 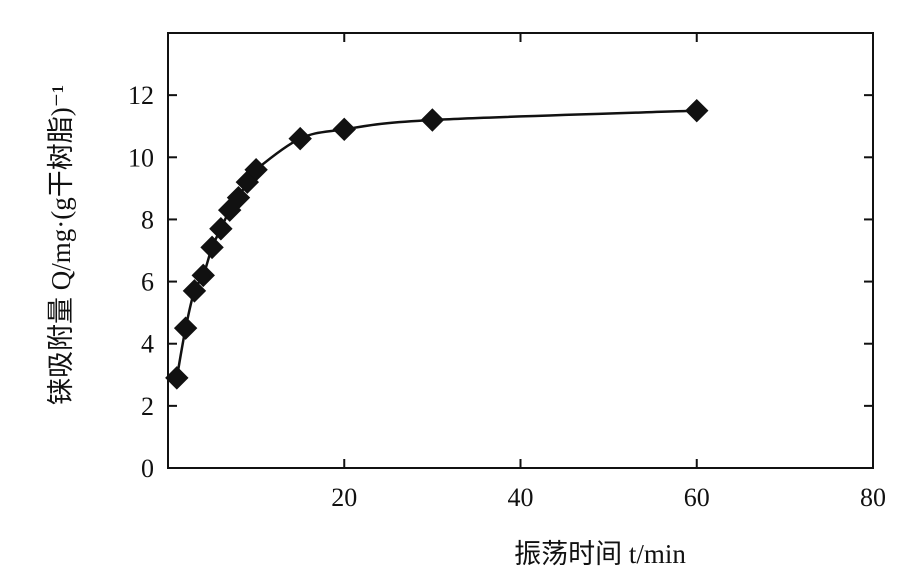 What do you see at coordinates (697, 497) in the screenshot?
I see `x-tick-label: 60` at bounding box center [697, 497].